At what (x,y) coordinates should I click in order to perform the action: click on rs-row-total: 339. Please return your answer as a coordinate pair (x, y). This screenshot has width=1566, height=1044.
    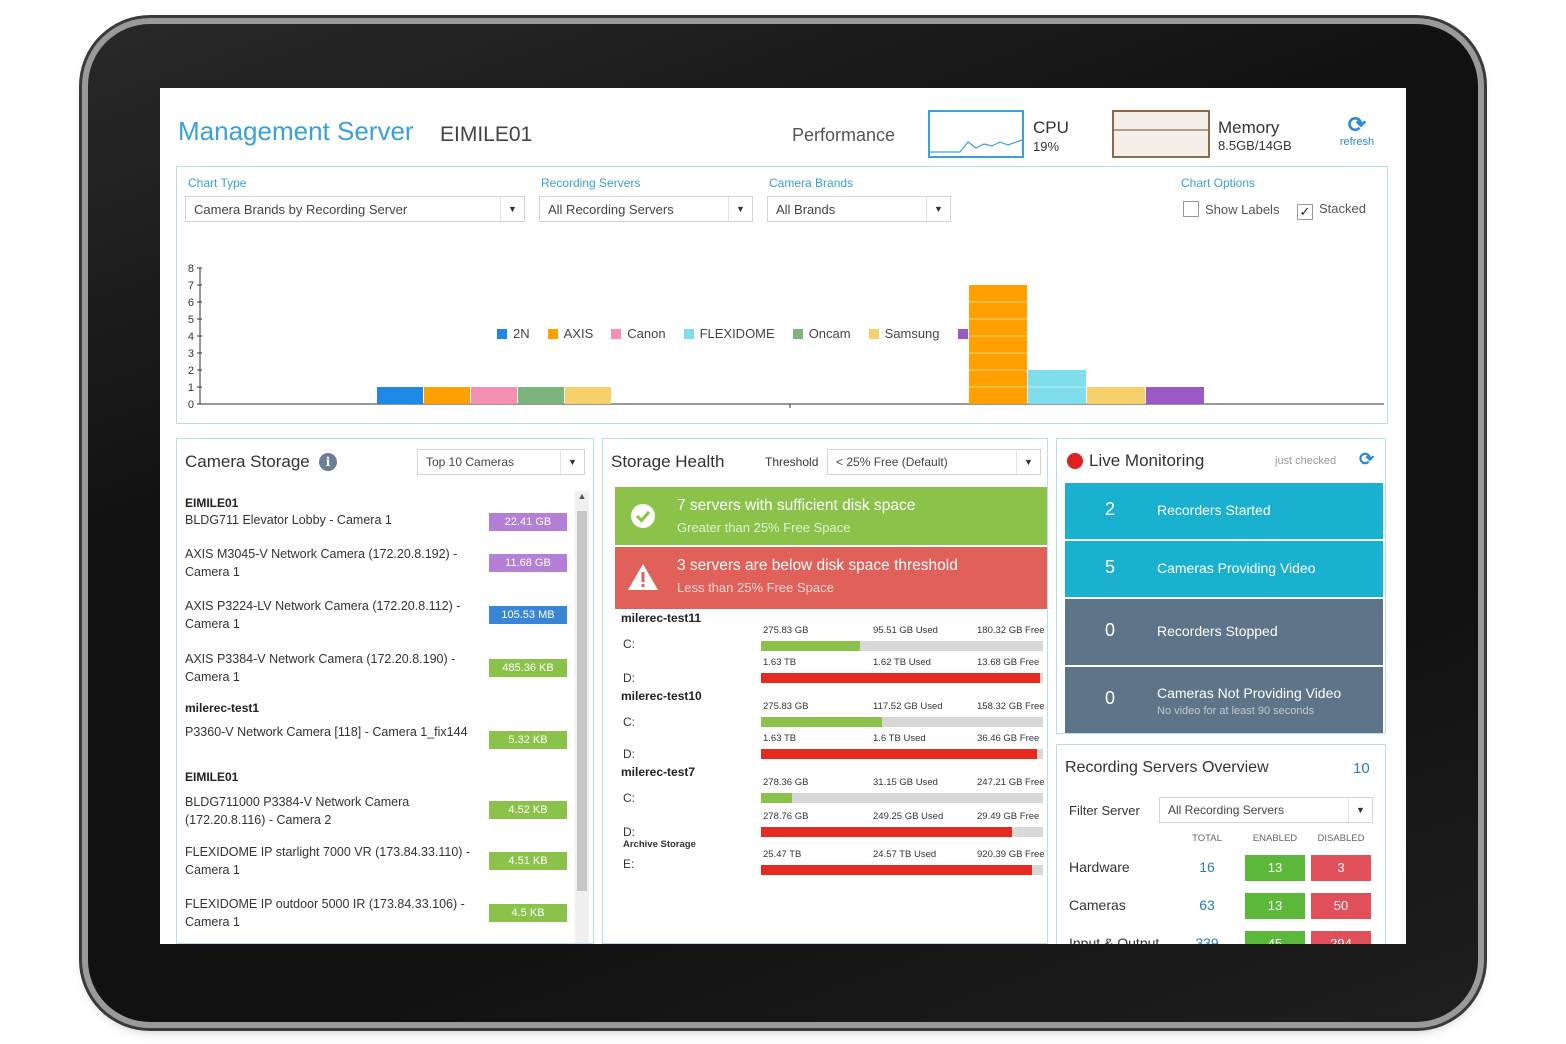
    Looking at the image, I should click on (1207, 939).